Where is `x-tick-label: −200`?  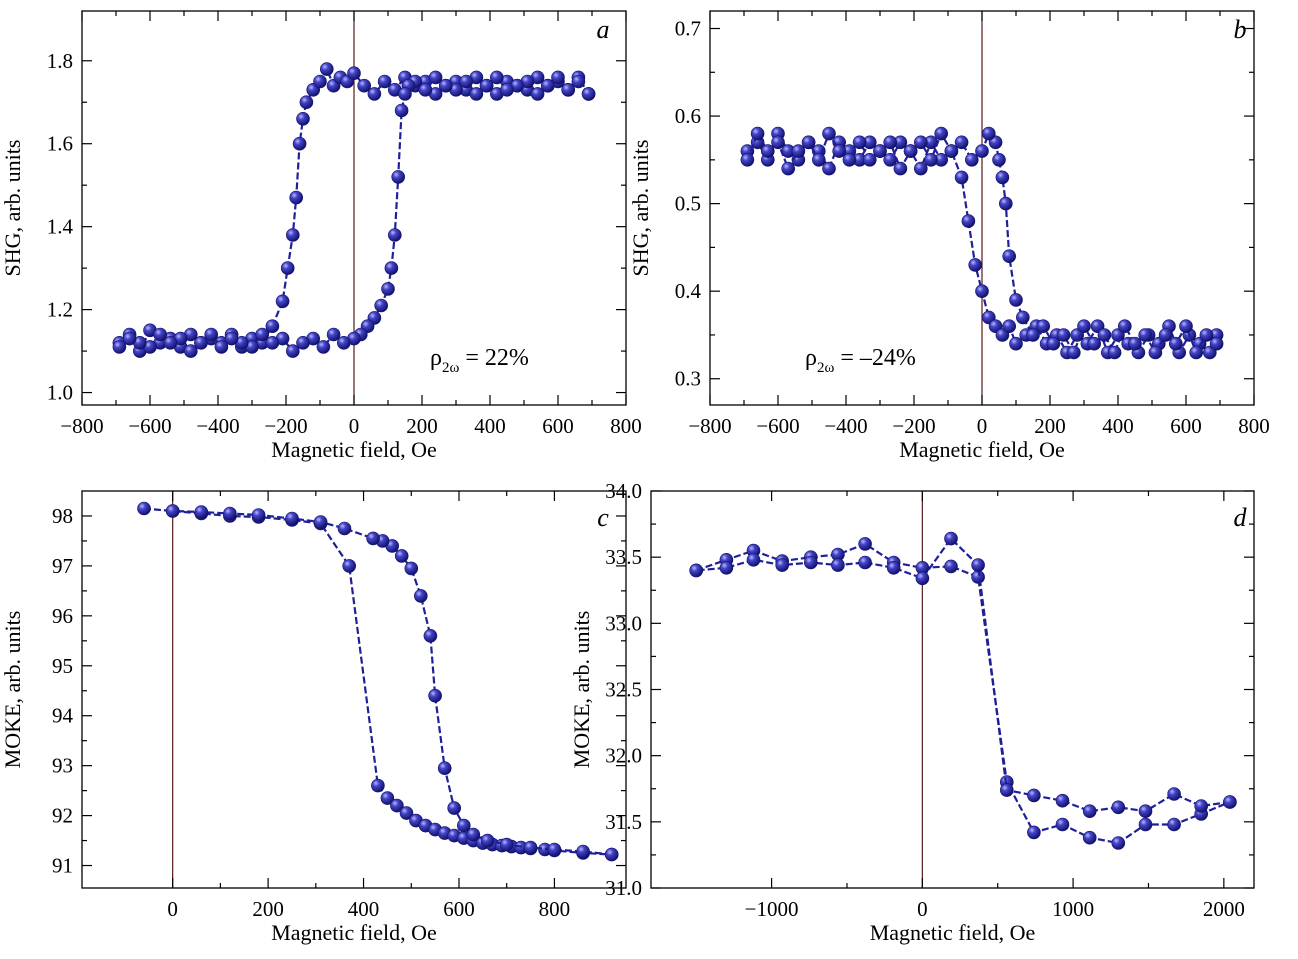
x-tick-label: −200 is located at coordinates (913, 426).